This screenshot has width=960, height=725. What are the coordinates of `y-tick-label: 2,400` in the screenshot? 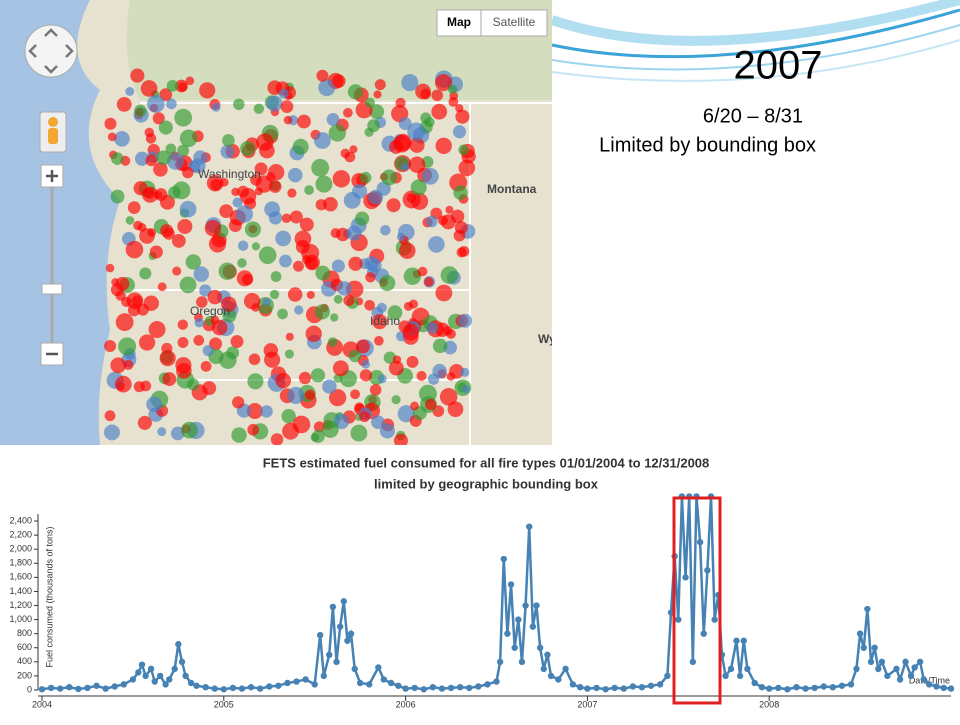 It's located at (20, 520).